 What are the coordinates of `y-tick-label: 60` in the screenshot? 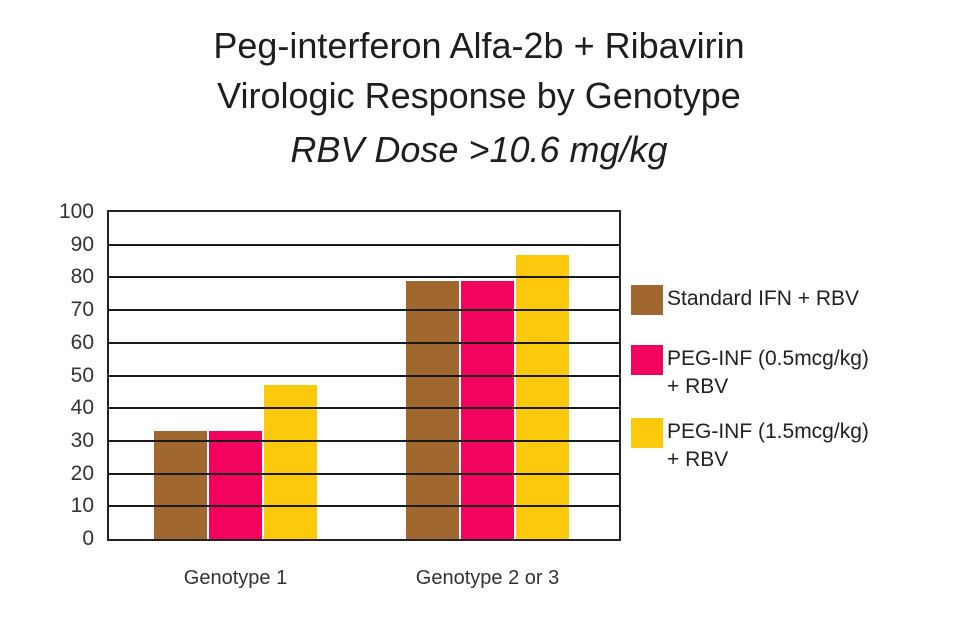 It's located at (82, 342).